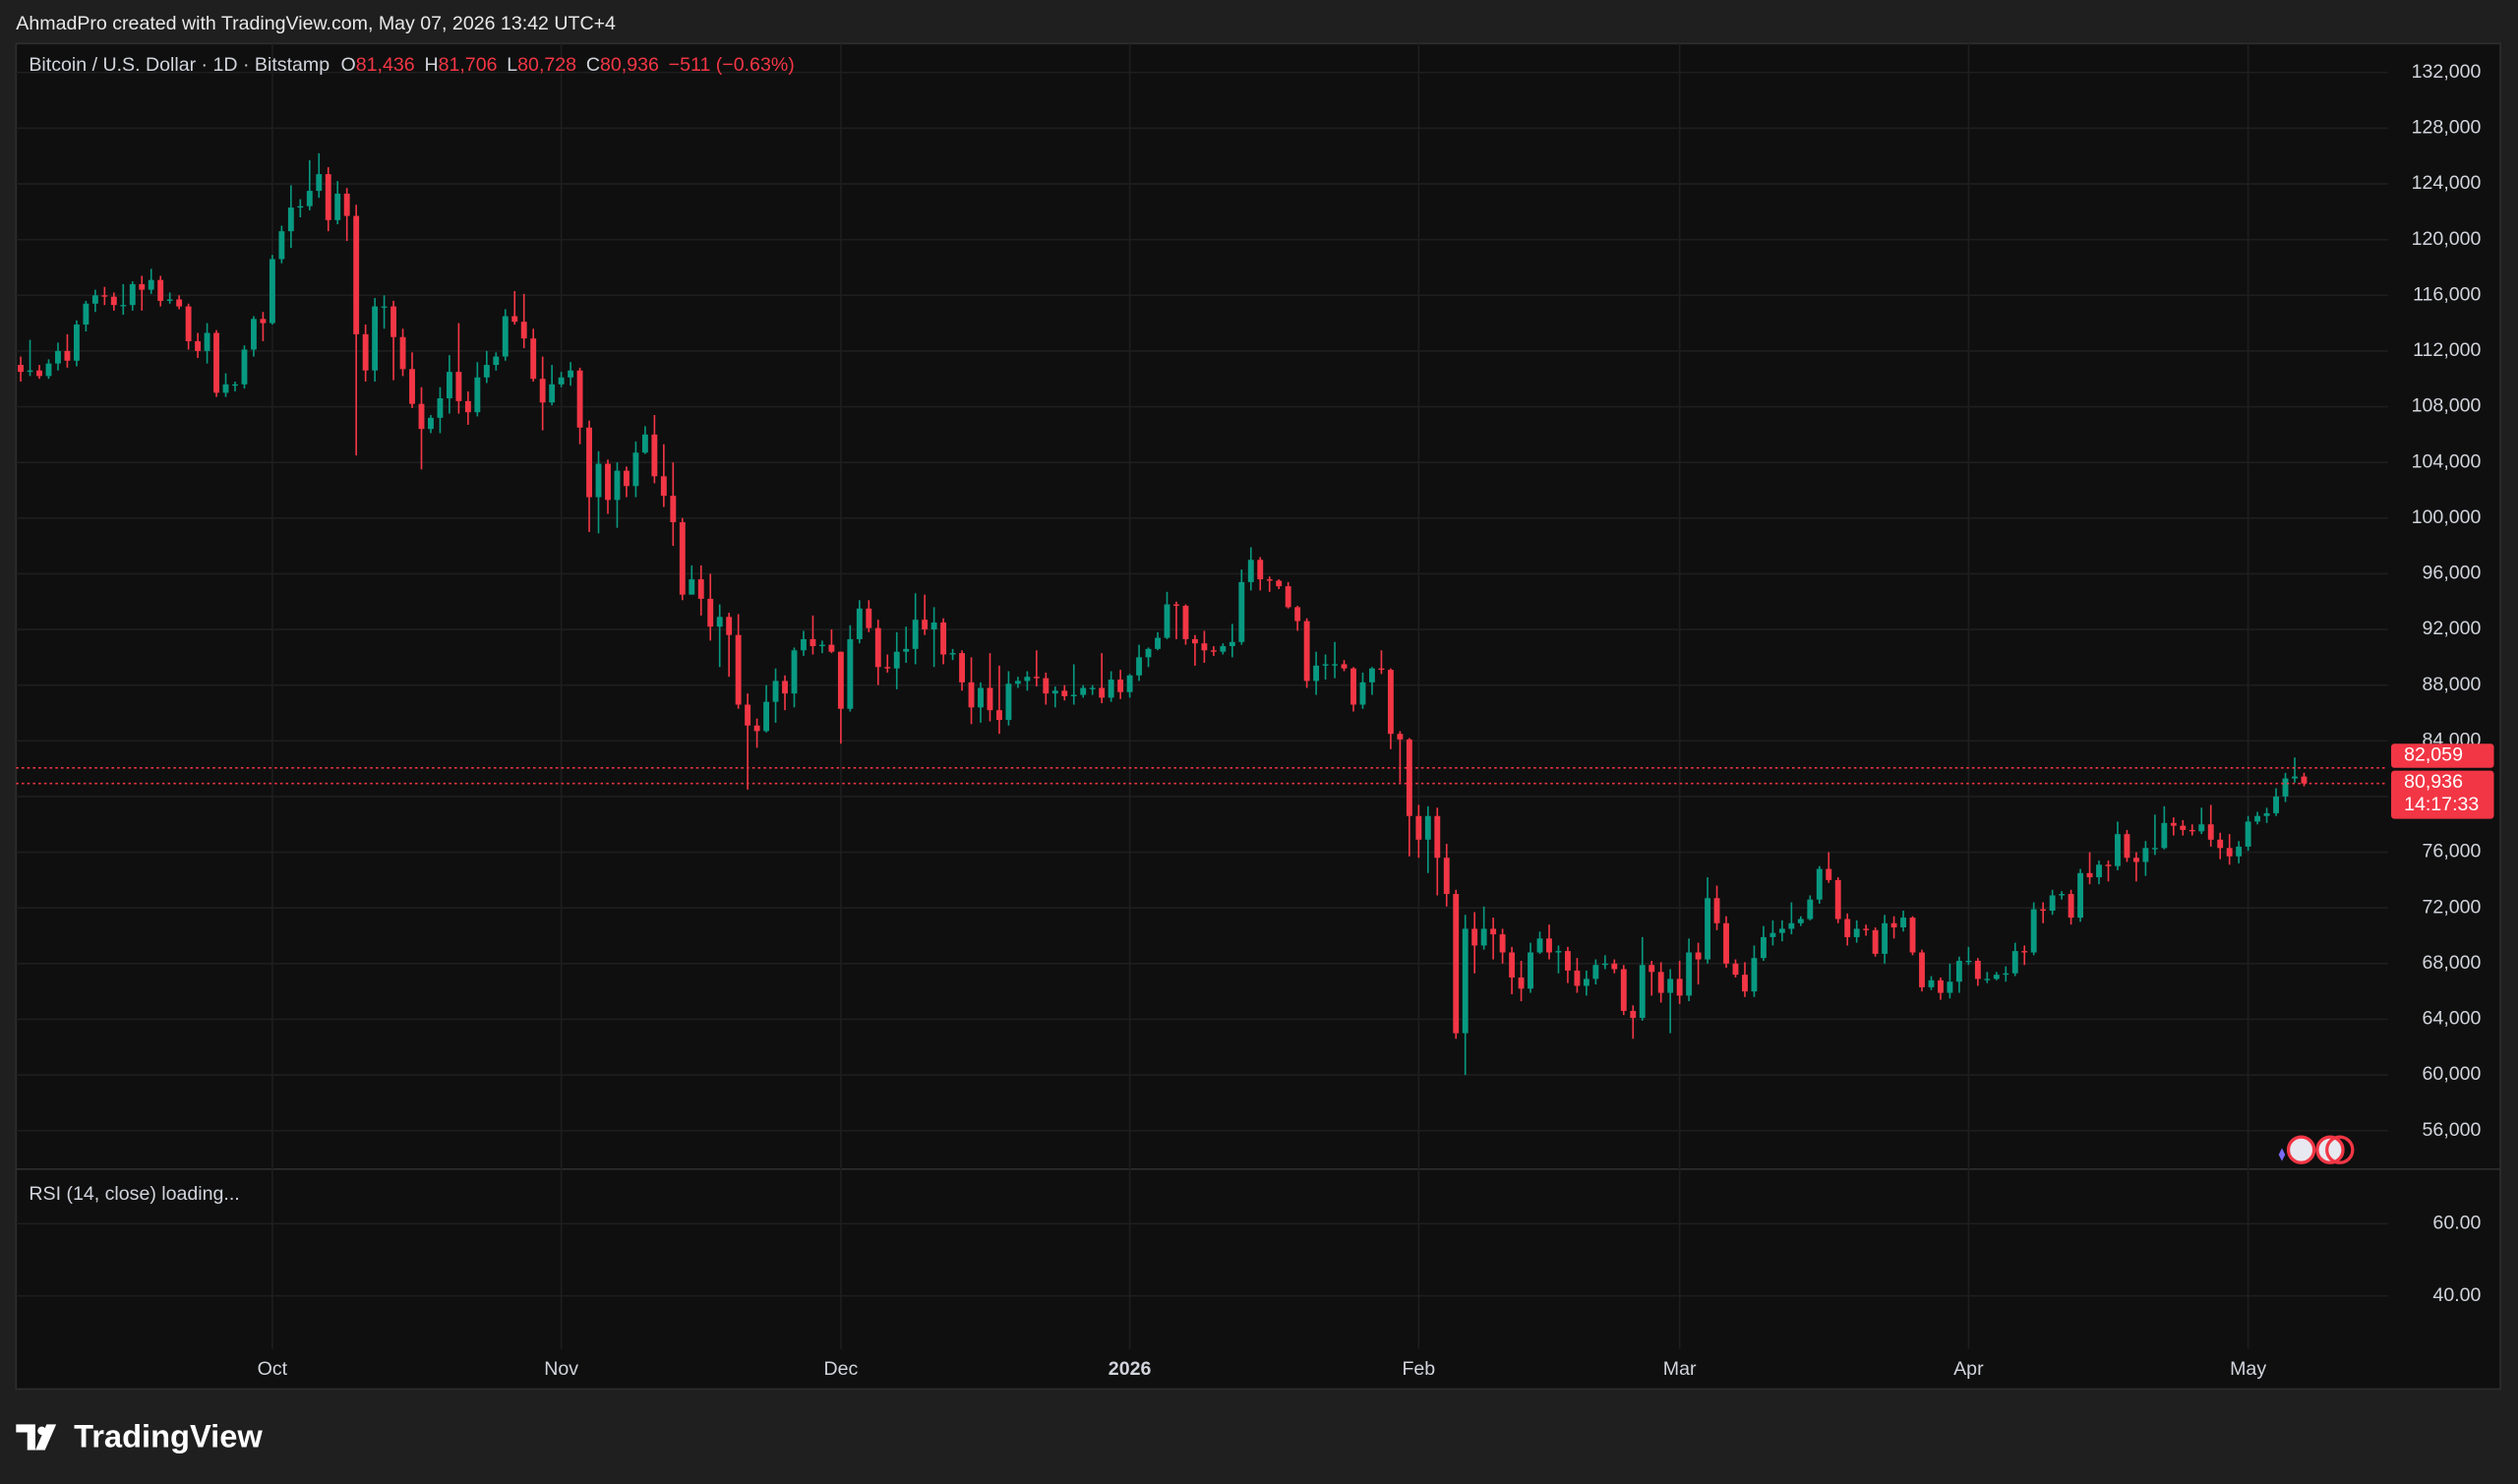  Describe the element at coordinates (2452, 685) in the screenshot. I see `y-tick-label: 88,000` at that location.